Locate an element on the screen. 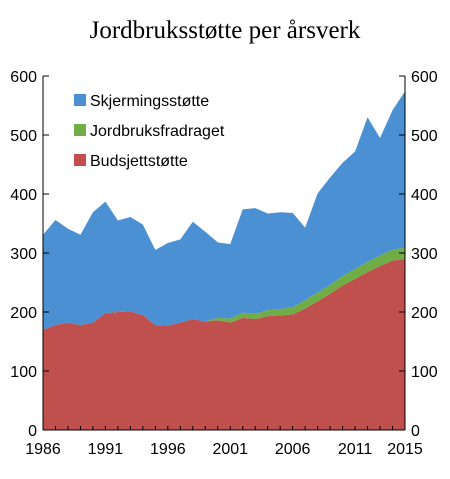  y-tick-label-right: 200 is located at coordinates (424, 313).